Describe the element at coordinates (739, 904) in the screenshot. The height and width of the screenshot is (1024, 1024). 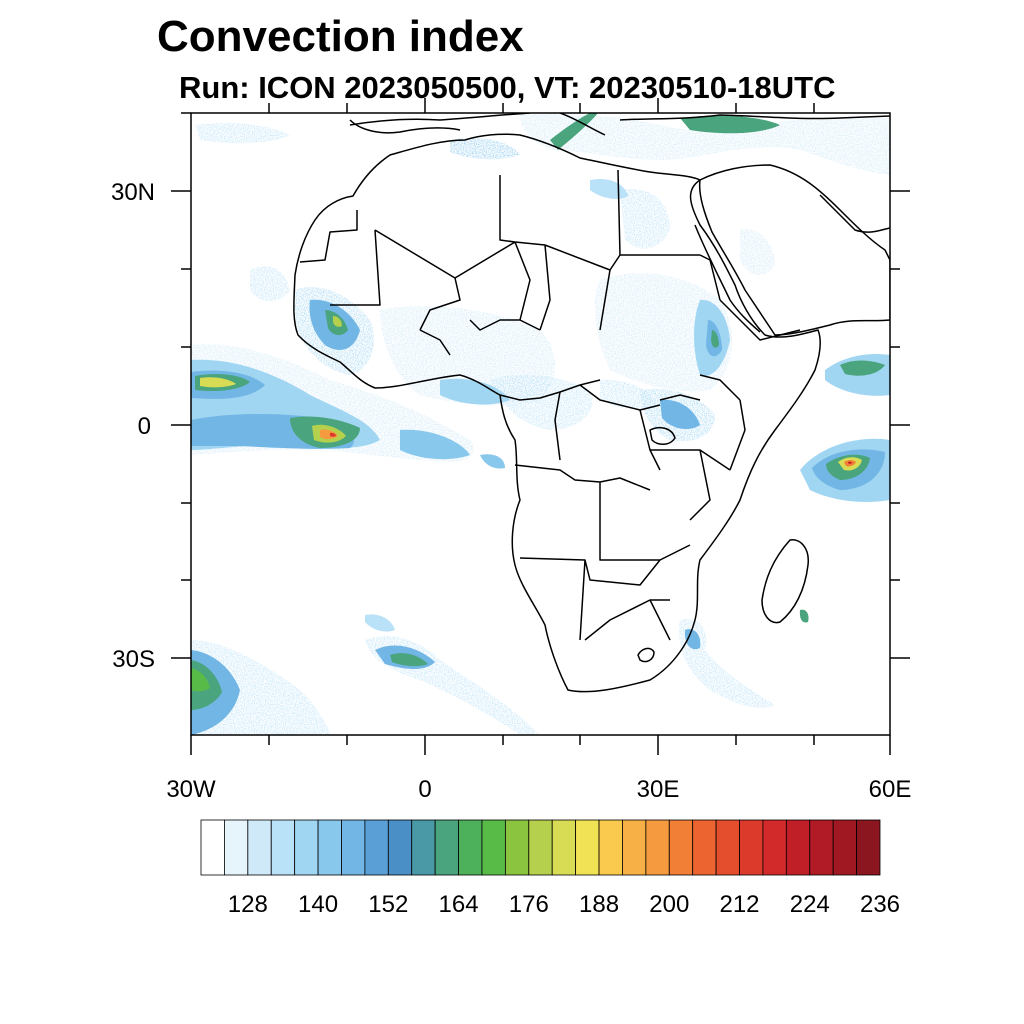
I see `colorbar-label: 212` at that location.